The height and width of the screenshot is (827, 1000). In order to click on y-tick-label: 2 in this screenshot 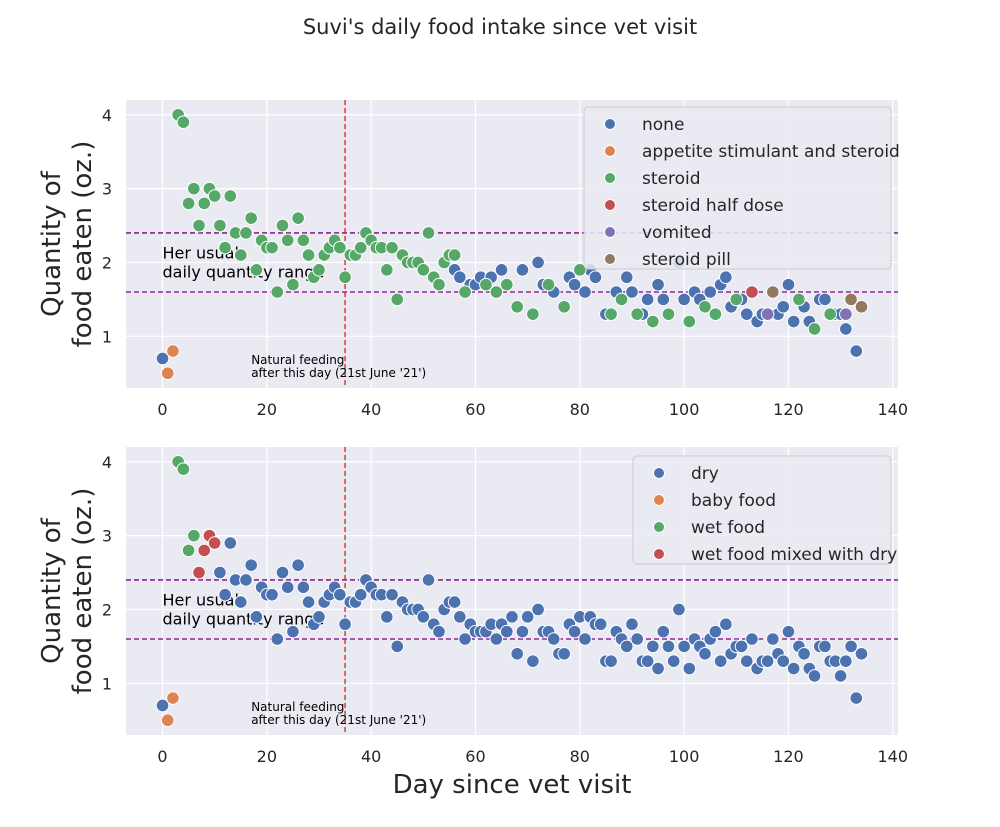, I will do `click(107, 609)`.